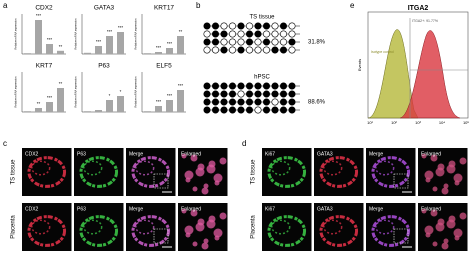 This screenshot has width=474, height=257. Describe the element at coordinates (325, 154) in the screenshot. I see `channel-label: GATA3` at that location.